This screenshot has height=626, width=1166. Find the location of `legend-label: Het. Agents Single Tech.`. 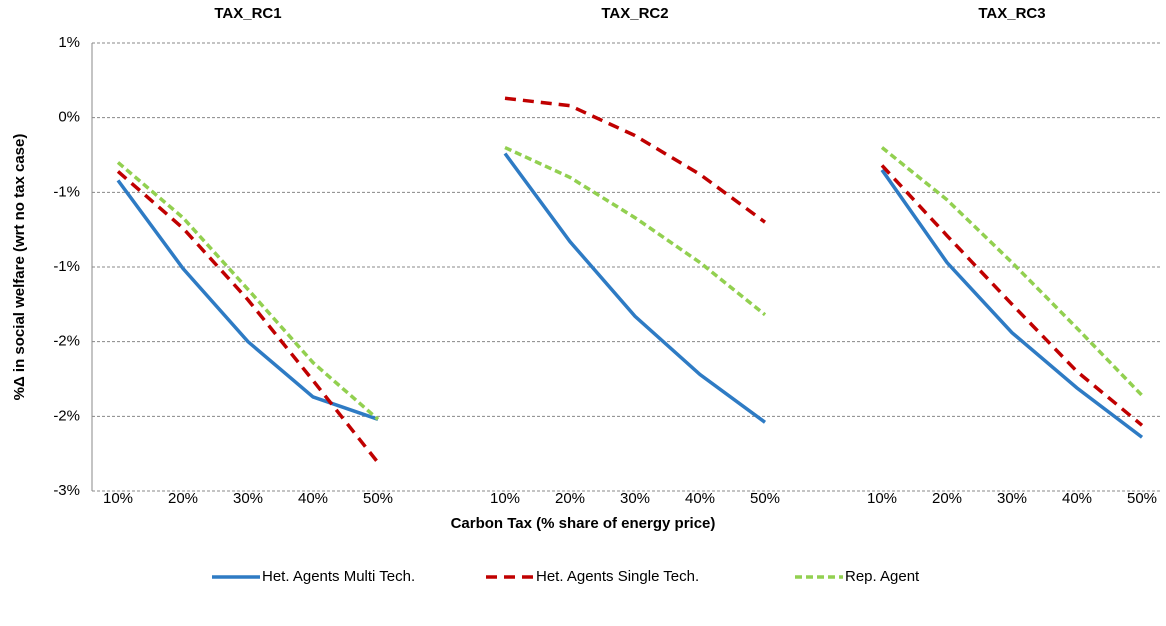

legend-label: Het. Agents Single Tech. is located at coordinates (617, 576).